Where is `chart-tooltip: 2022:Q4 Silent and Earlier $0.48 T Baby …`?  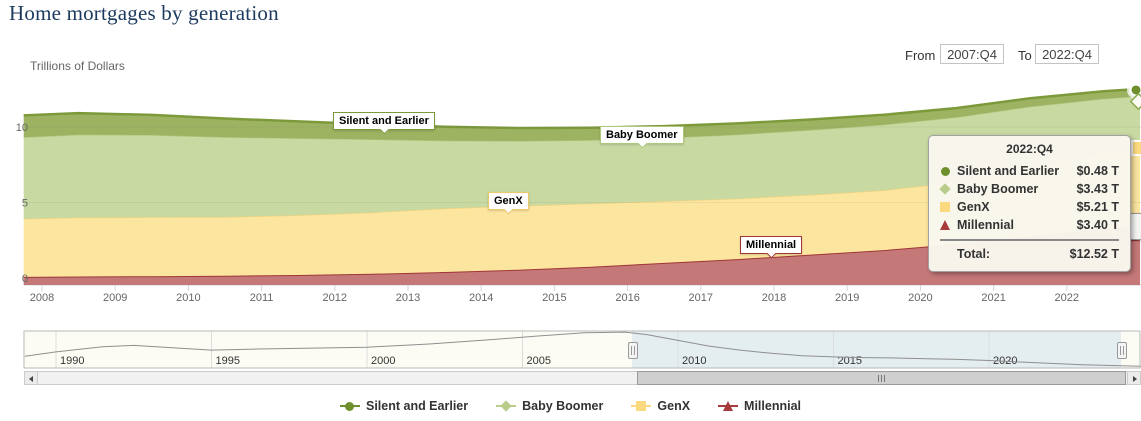 chart-tooltip: 2022:Q4 Silent and Earlier $0.48 T Baby … is located at coordinates (1029, 203).